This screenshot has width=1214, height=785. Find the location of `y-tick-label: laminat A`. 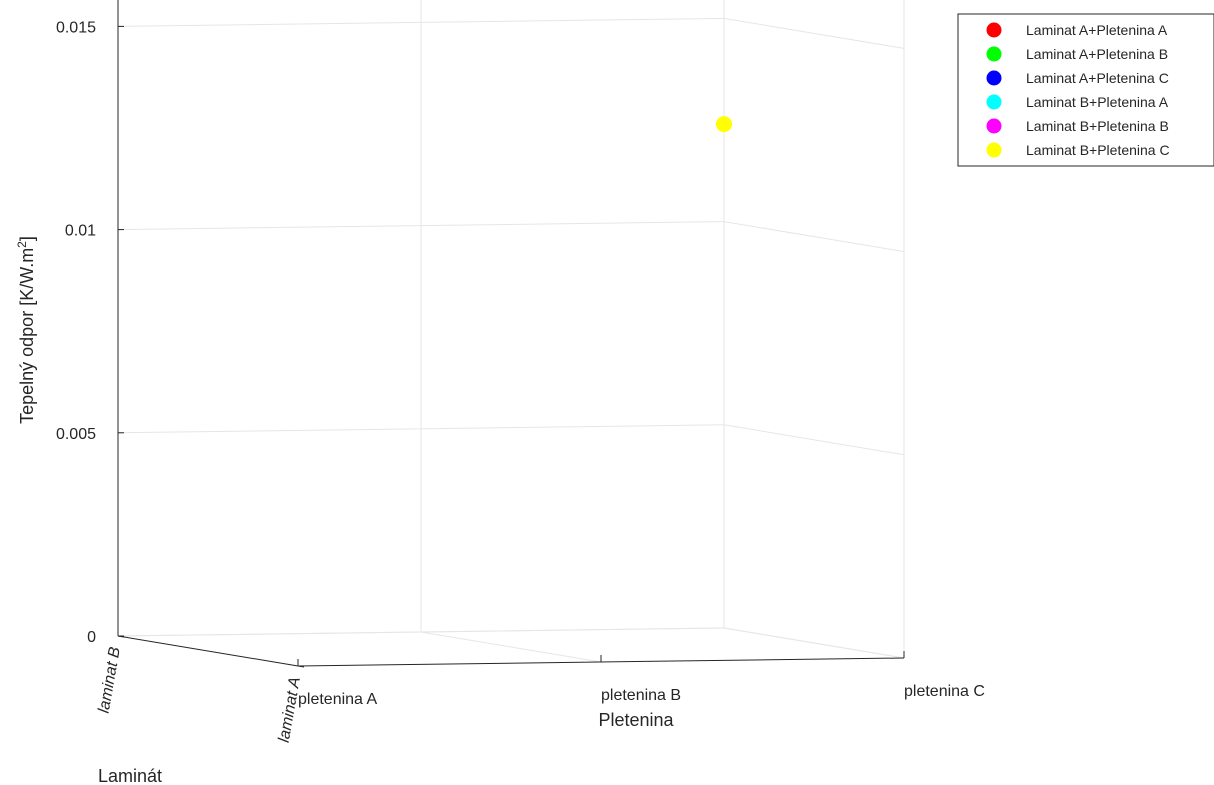

y-tick-label: laminat A is located at coordinates (290, 710).